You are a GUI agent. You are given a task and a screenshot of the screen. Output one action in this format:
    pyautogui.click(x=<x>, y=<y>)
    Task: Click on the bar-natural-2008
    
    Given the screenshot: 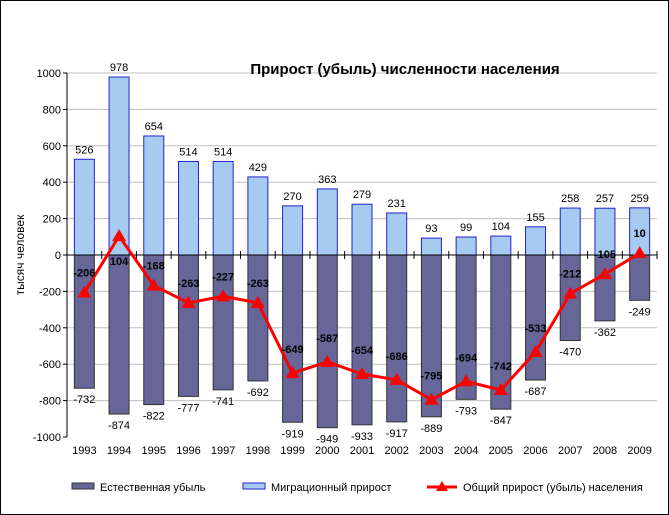 What is the action you would take?
    pyautogui.click(x=605, y=288)
    